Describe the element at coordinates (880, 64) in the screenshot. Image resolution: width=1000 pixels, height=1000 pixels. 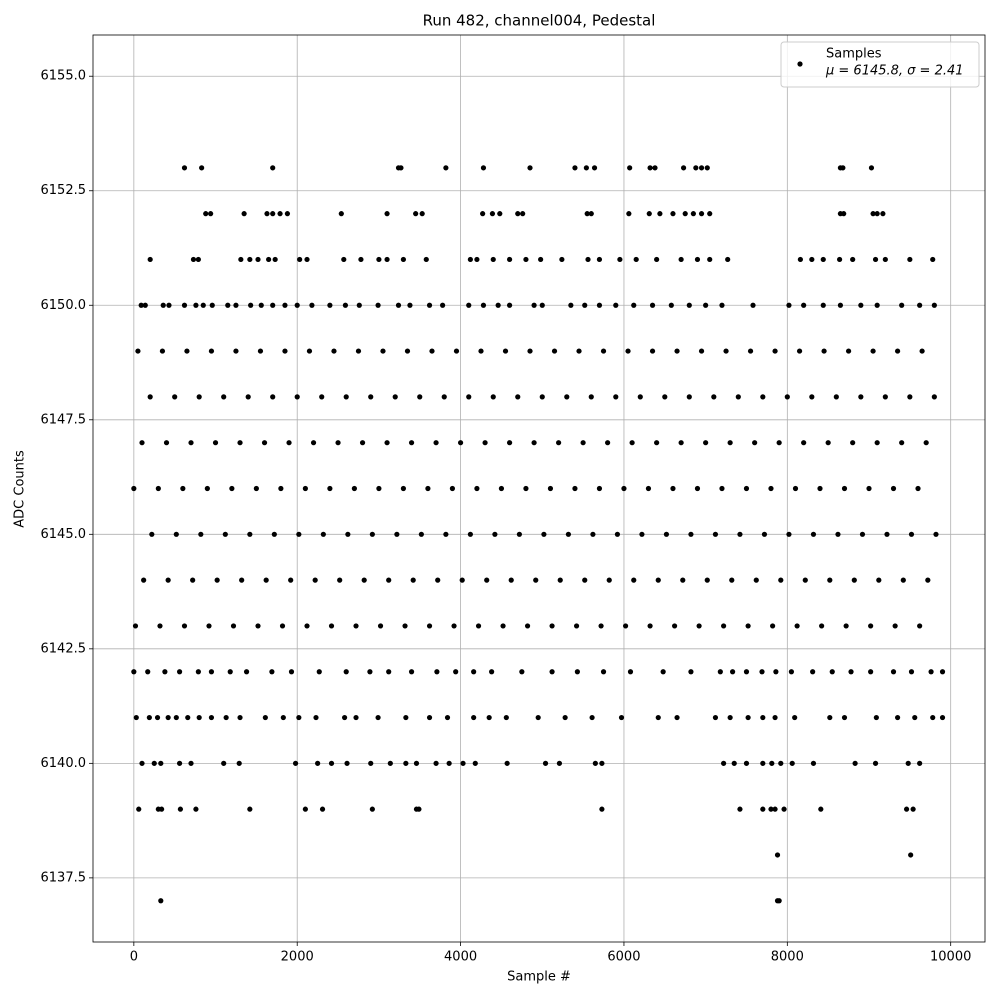
I see `legend: Samples μ = 6145.8, σ = 2.41` at that location.